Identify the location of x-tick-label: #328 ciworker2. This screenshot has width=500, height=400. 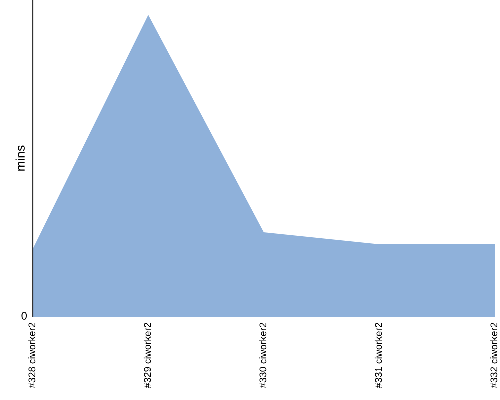
(32, 355).